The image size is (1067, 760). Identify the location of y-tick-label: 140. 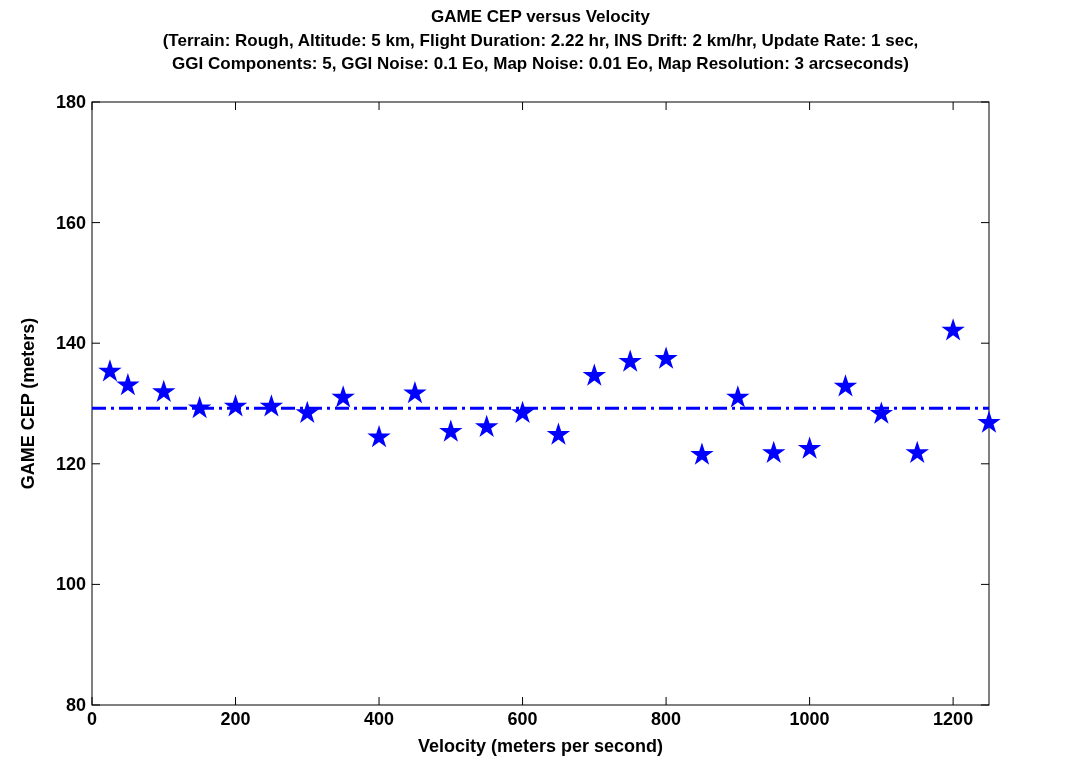
(70, 343).